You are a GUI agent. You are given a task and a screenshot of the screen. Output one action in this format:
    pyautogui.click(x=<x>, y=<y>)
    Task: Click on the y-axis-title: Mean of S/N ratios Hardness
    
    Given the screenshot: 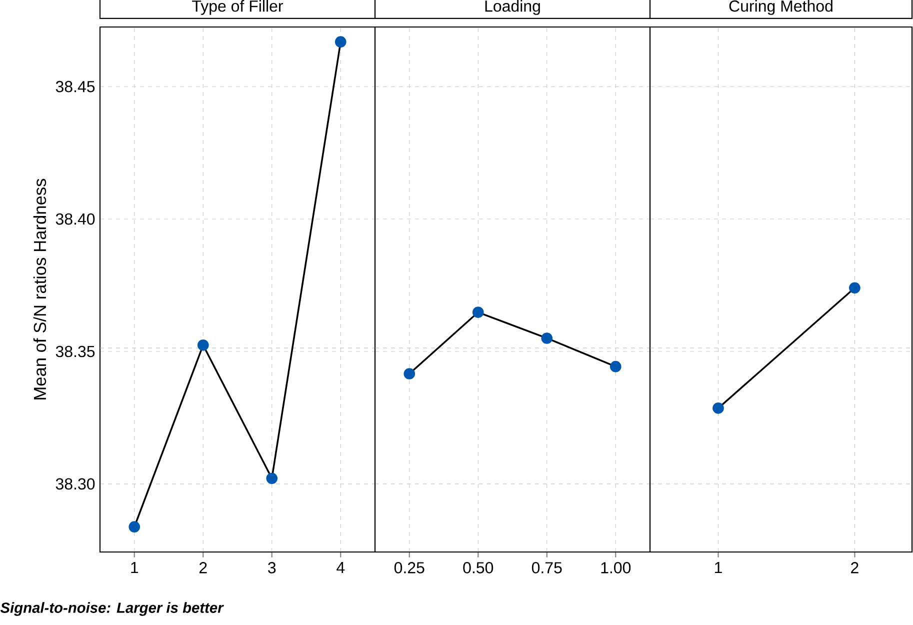 What is the action you would take?
    pyautogui.click(x=39, y=289)
    